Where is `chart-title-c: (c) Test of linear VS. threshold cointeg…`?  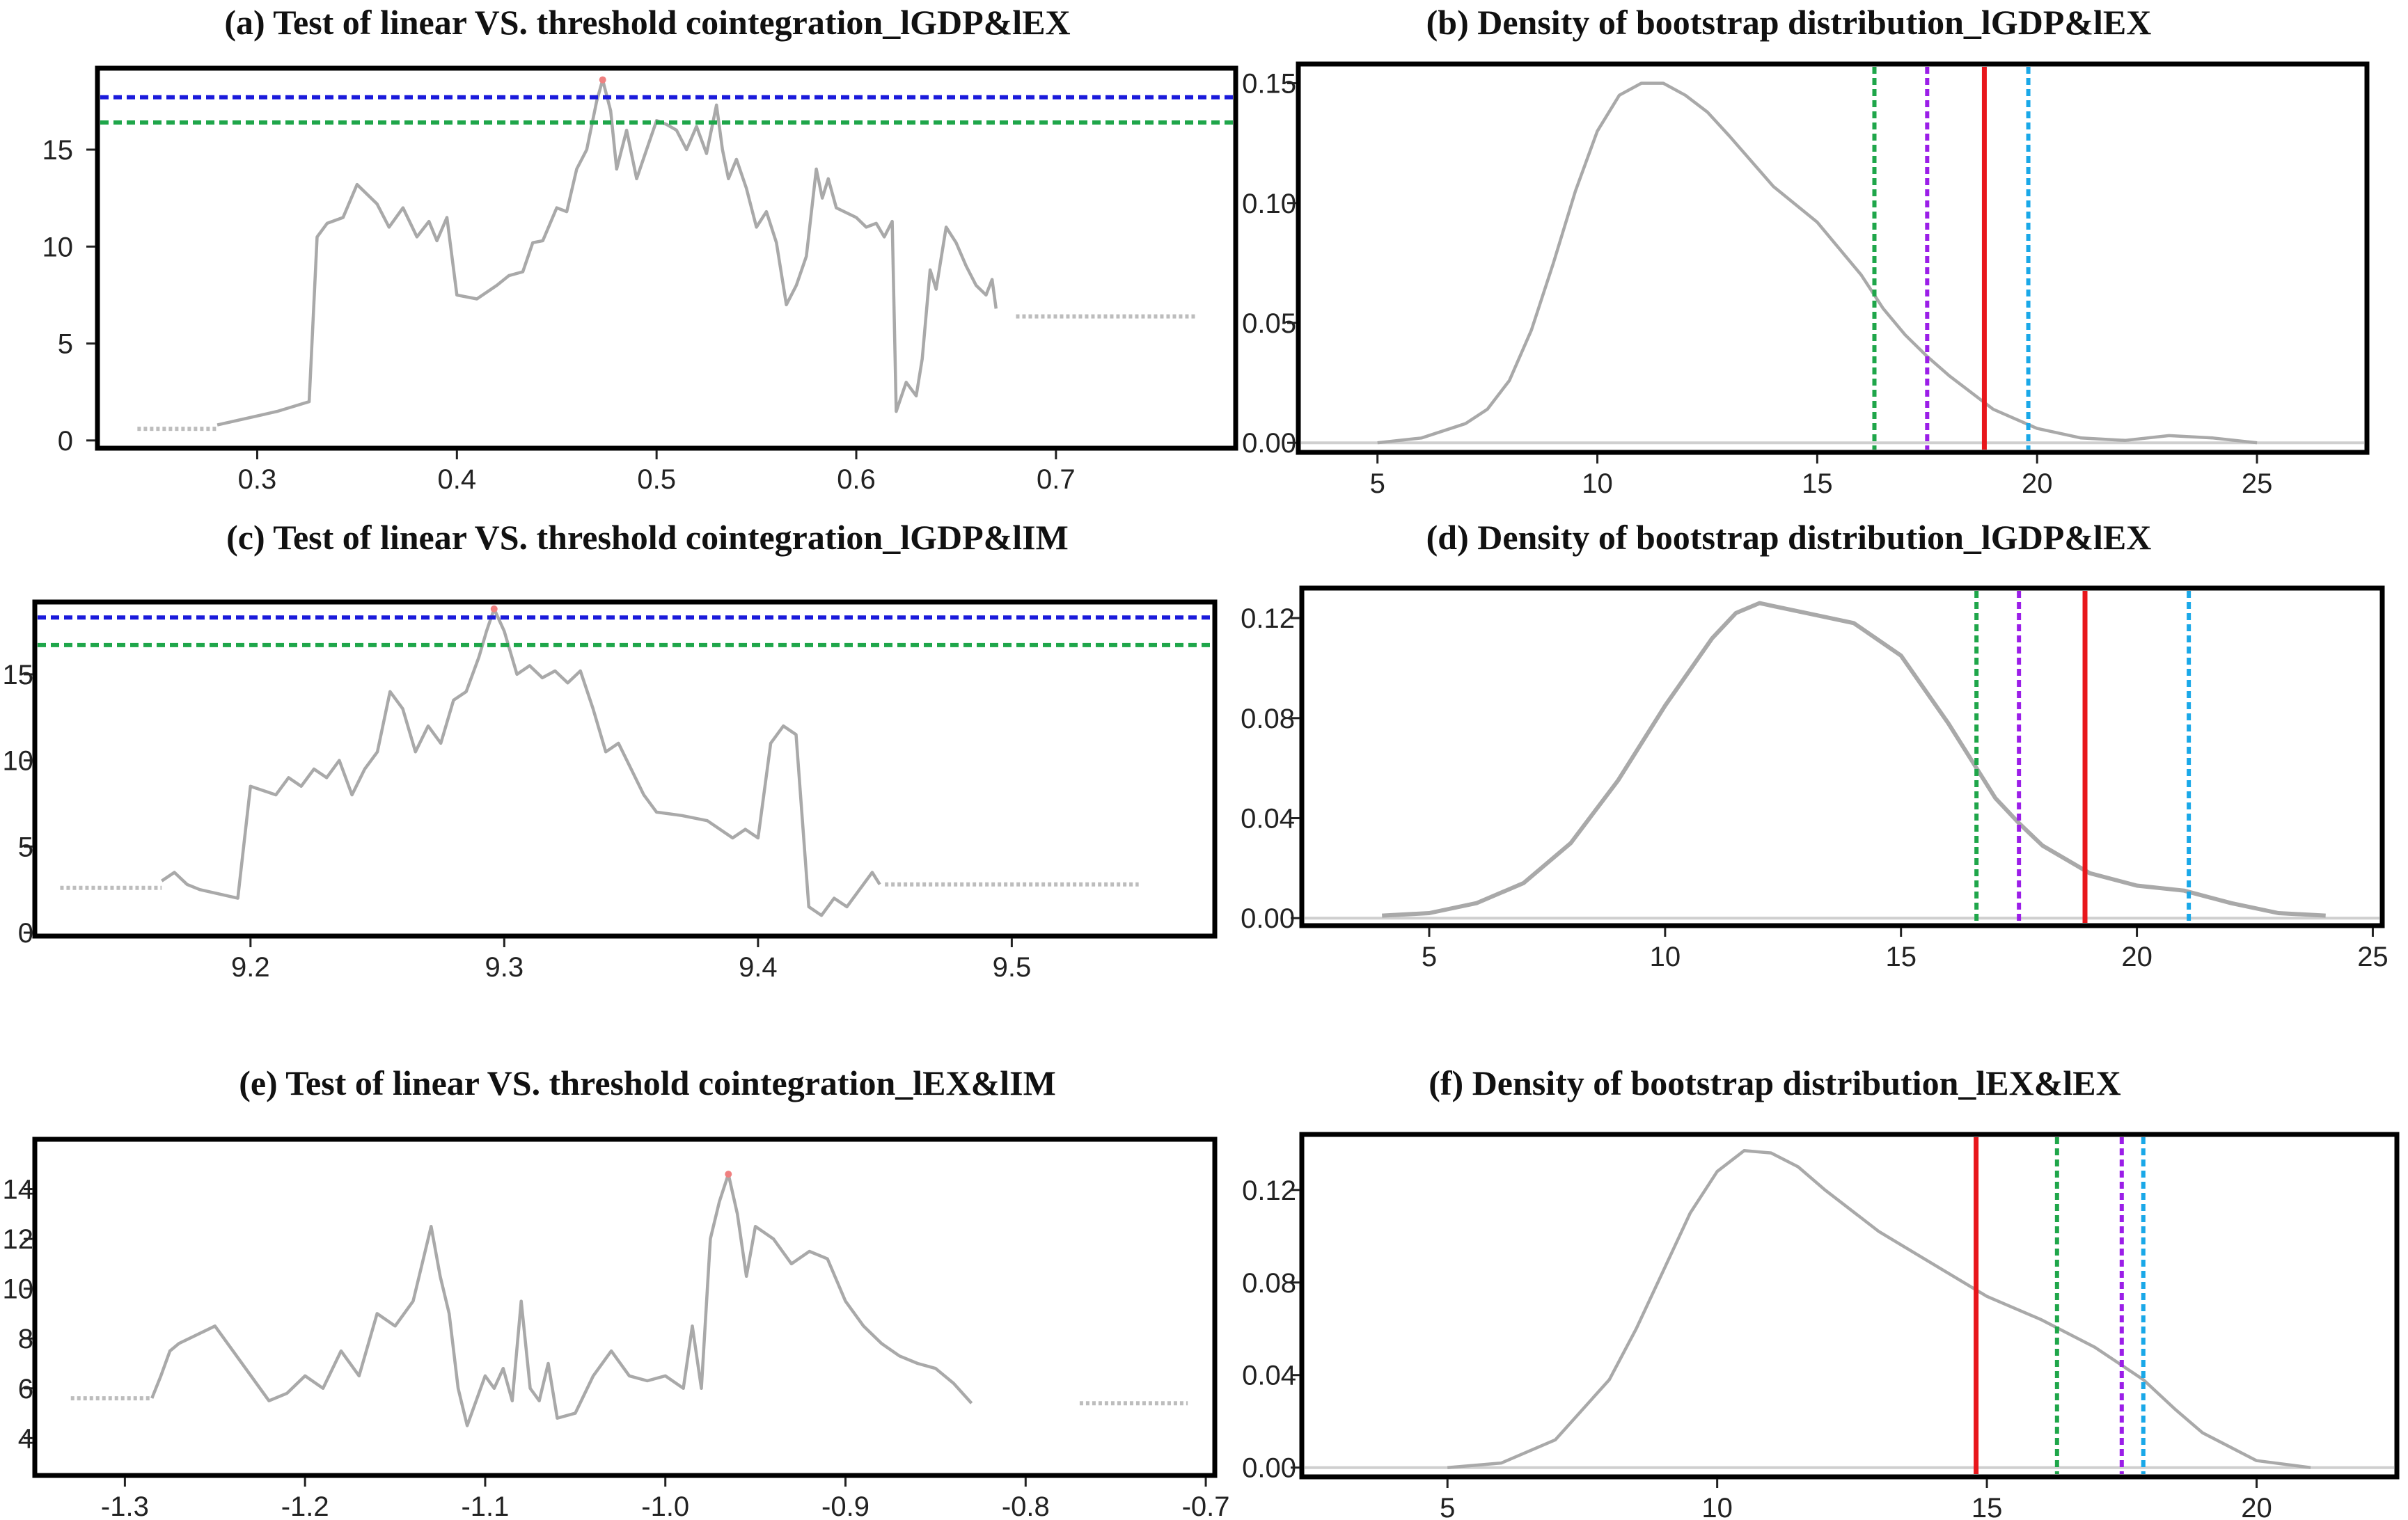
chart-title-c: (c) Test of linear VS. threshold cointeg… is located at coordinates (647, 537).